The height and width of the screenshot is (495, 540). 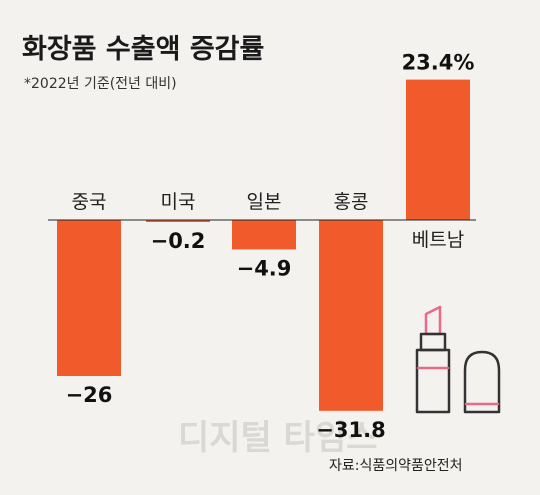 I want to click on category-label-3: 홍콩, so click(x=351, y=202).